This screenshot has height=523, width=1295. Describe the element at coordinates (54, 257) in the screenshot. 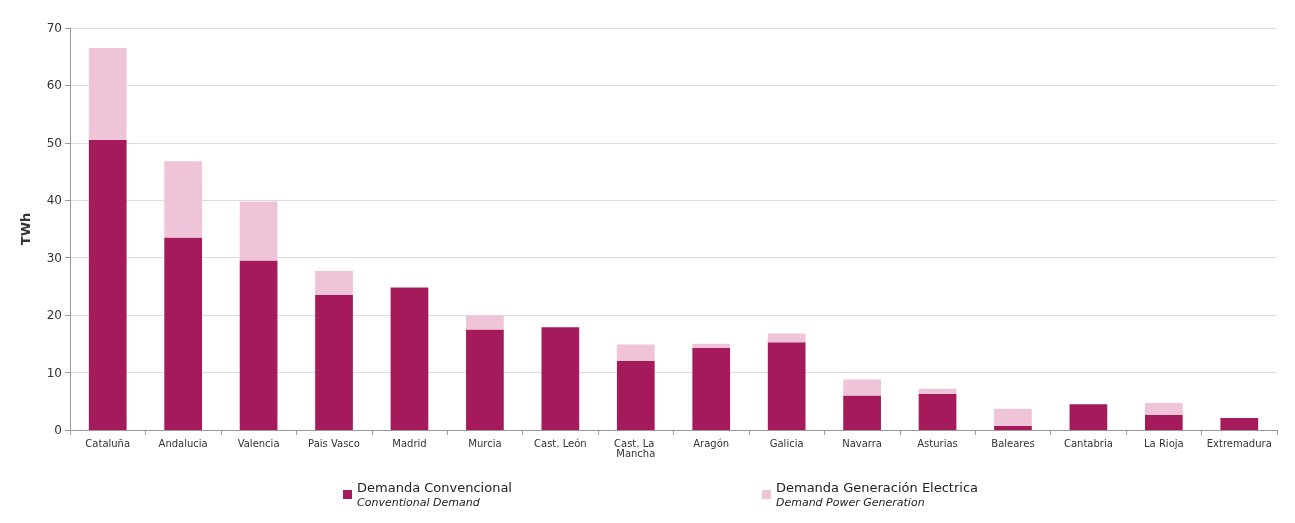

I see `y-tick-label: 30` at that location.